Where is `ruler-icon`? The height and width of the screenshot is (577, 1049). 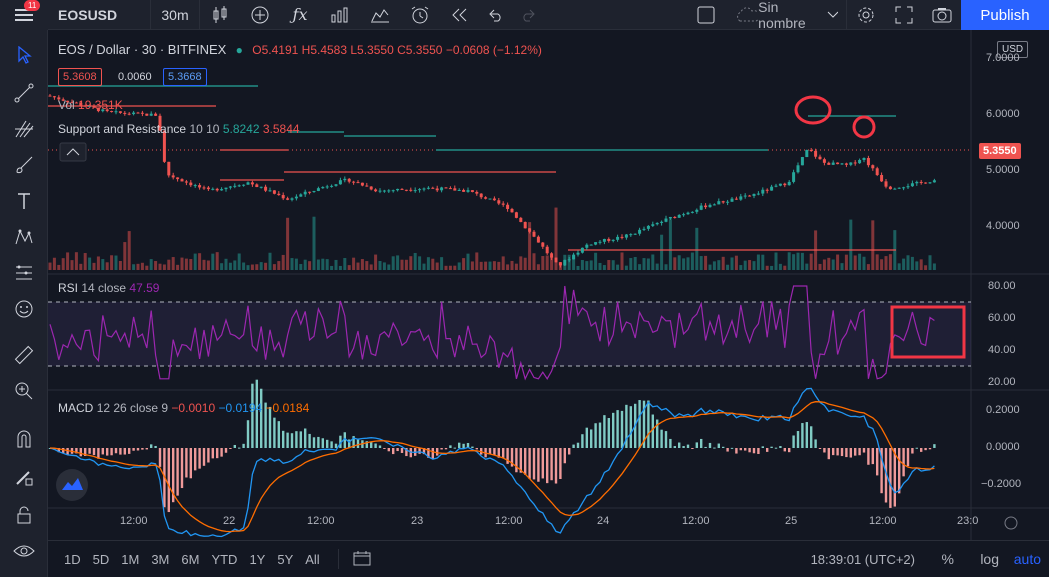
ruler-icon is located at coordinates (24, 355).